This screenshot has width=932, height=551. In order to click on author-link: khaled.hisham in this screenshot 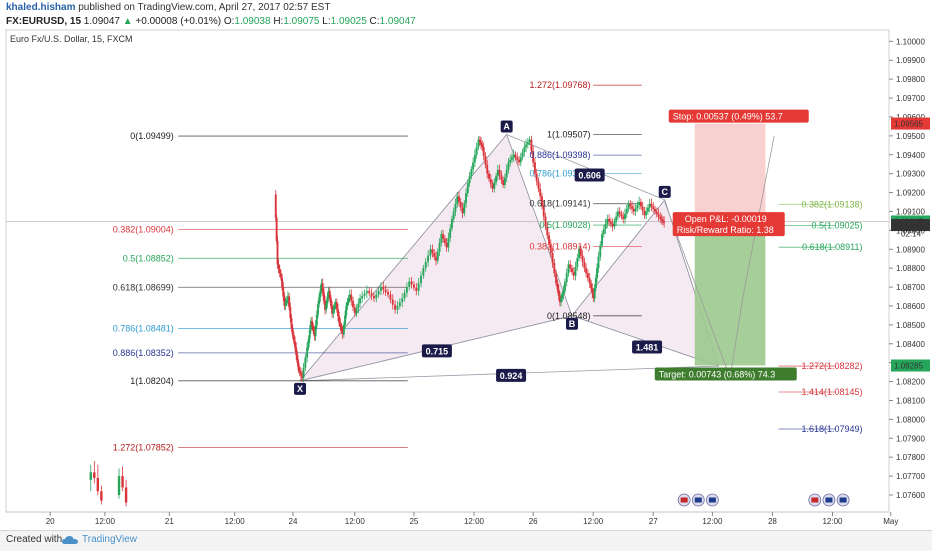, I will do `click(41, 7)`.